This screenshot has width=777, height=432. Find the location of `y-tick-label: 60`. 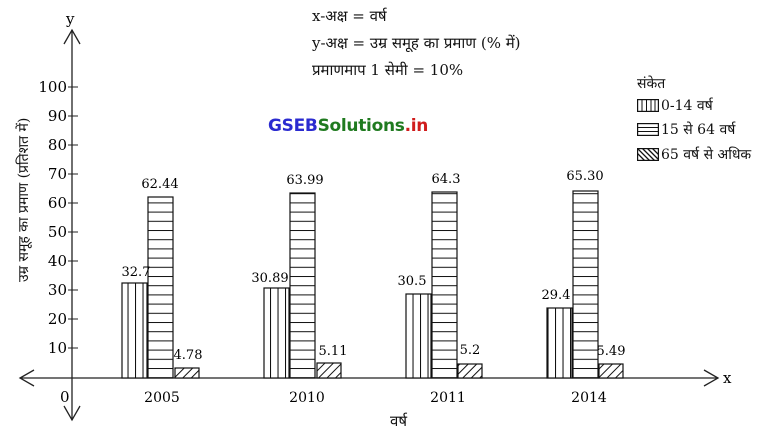

y-tick-label: 60 is located at coordinates (57, 203).